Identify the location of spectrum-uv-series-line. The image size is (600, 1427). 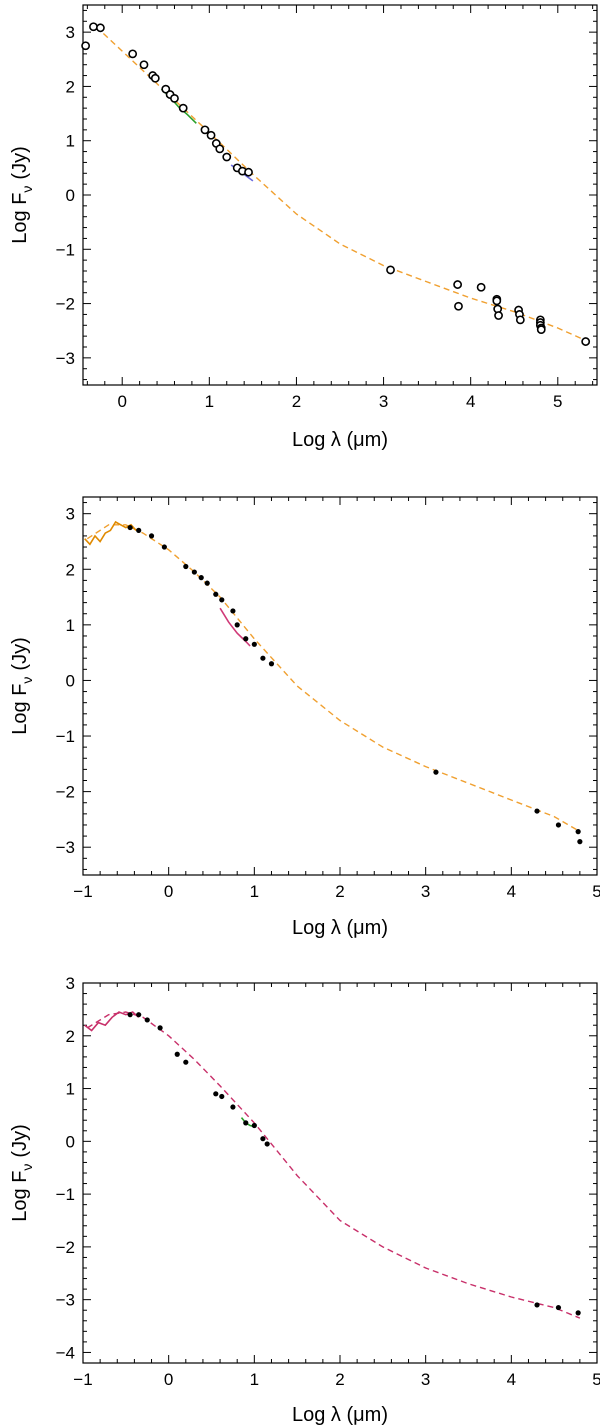
(110, 533).